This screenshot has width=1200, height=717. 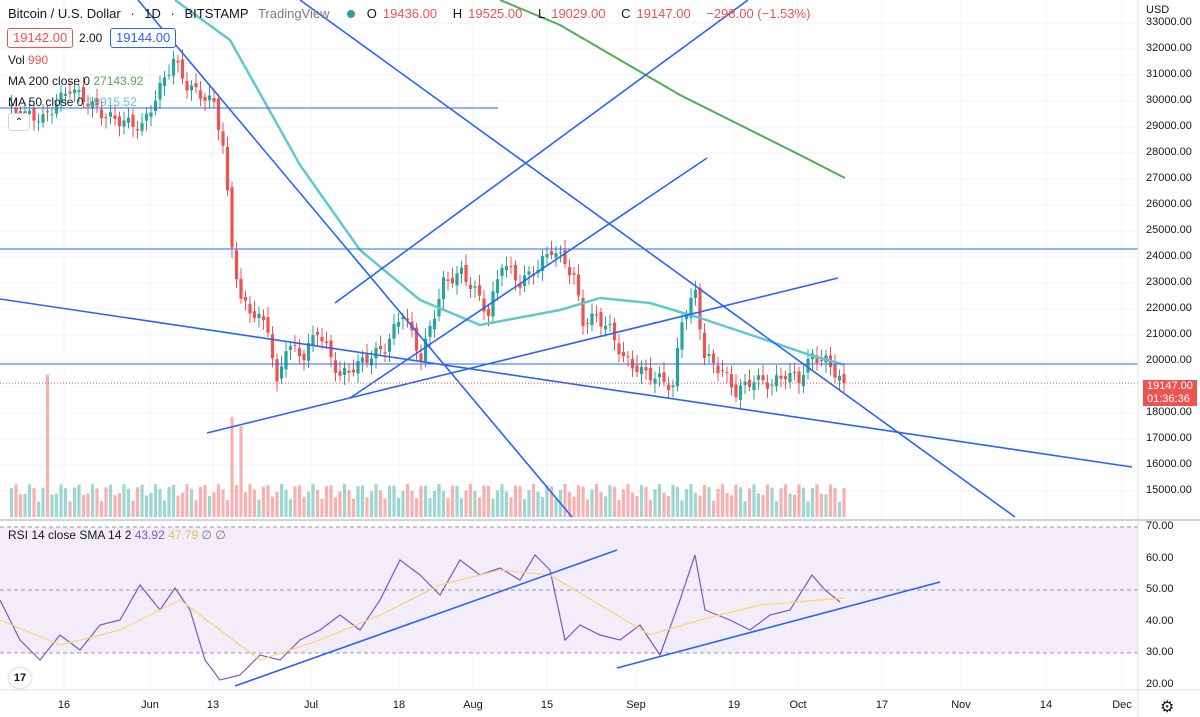 I want to click on rsi-legend: RSI 14 close SMA 14 2 43.92 47.79 ∅ ∅, so click(x=117, y=535).